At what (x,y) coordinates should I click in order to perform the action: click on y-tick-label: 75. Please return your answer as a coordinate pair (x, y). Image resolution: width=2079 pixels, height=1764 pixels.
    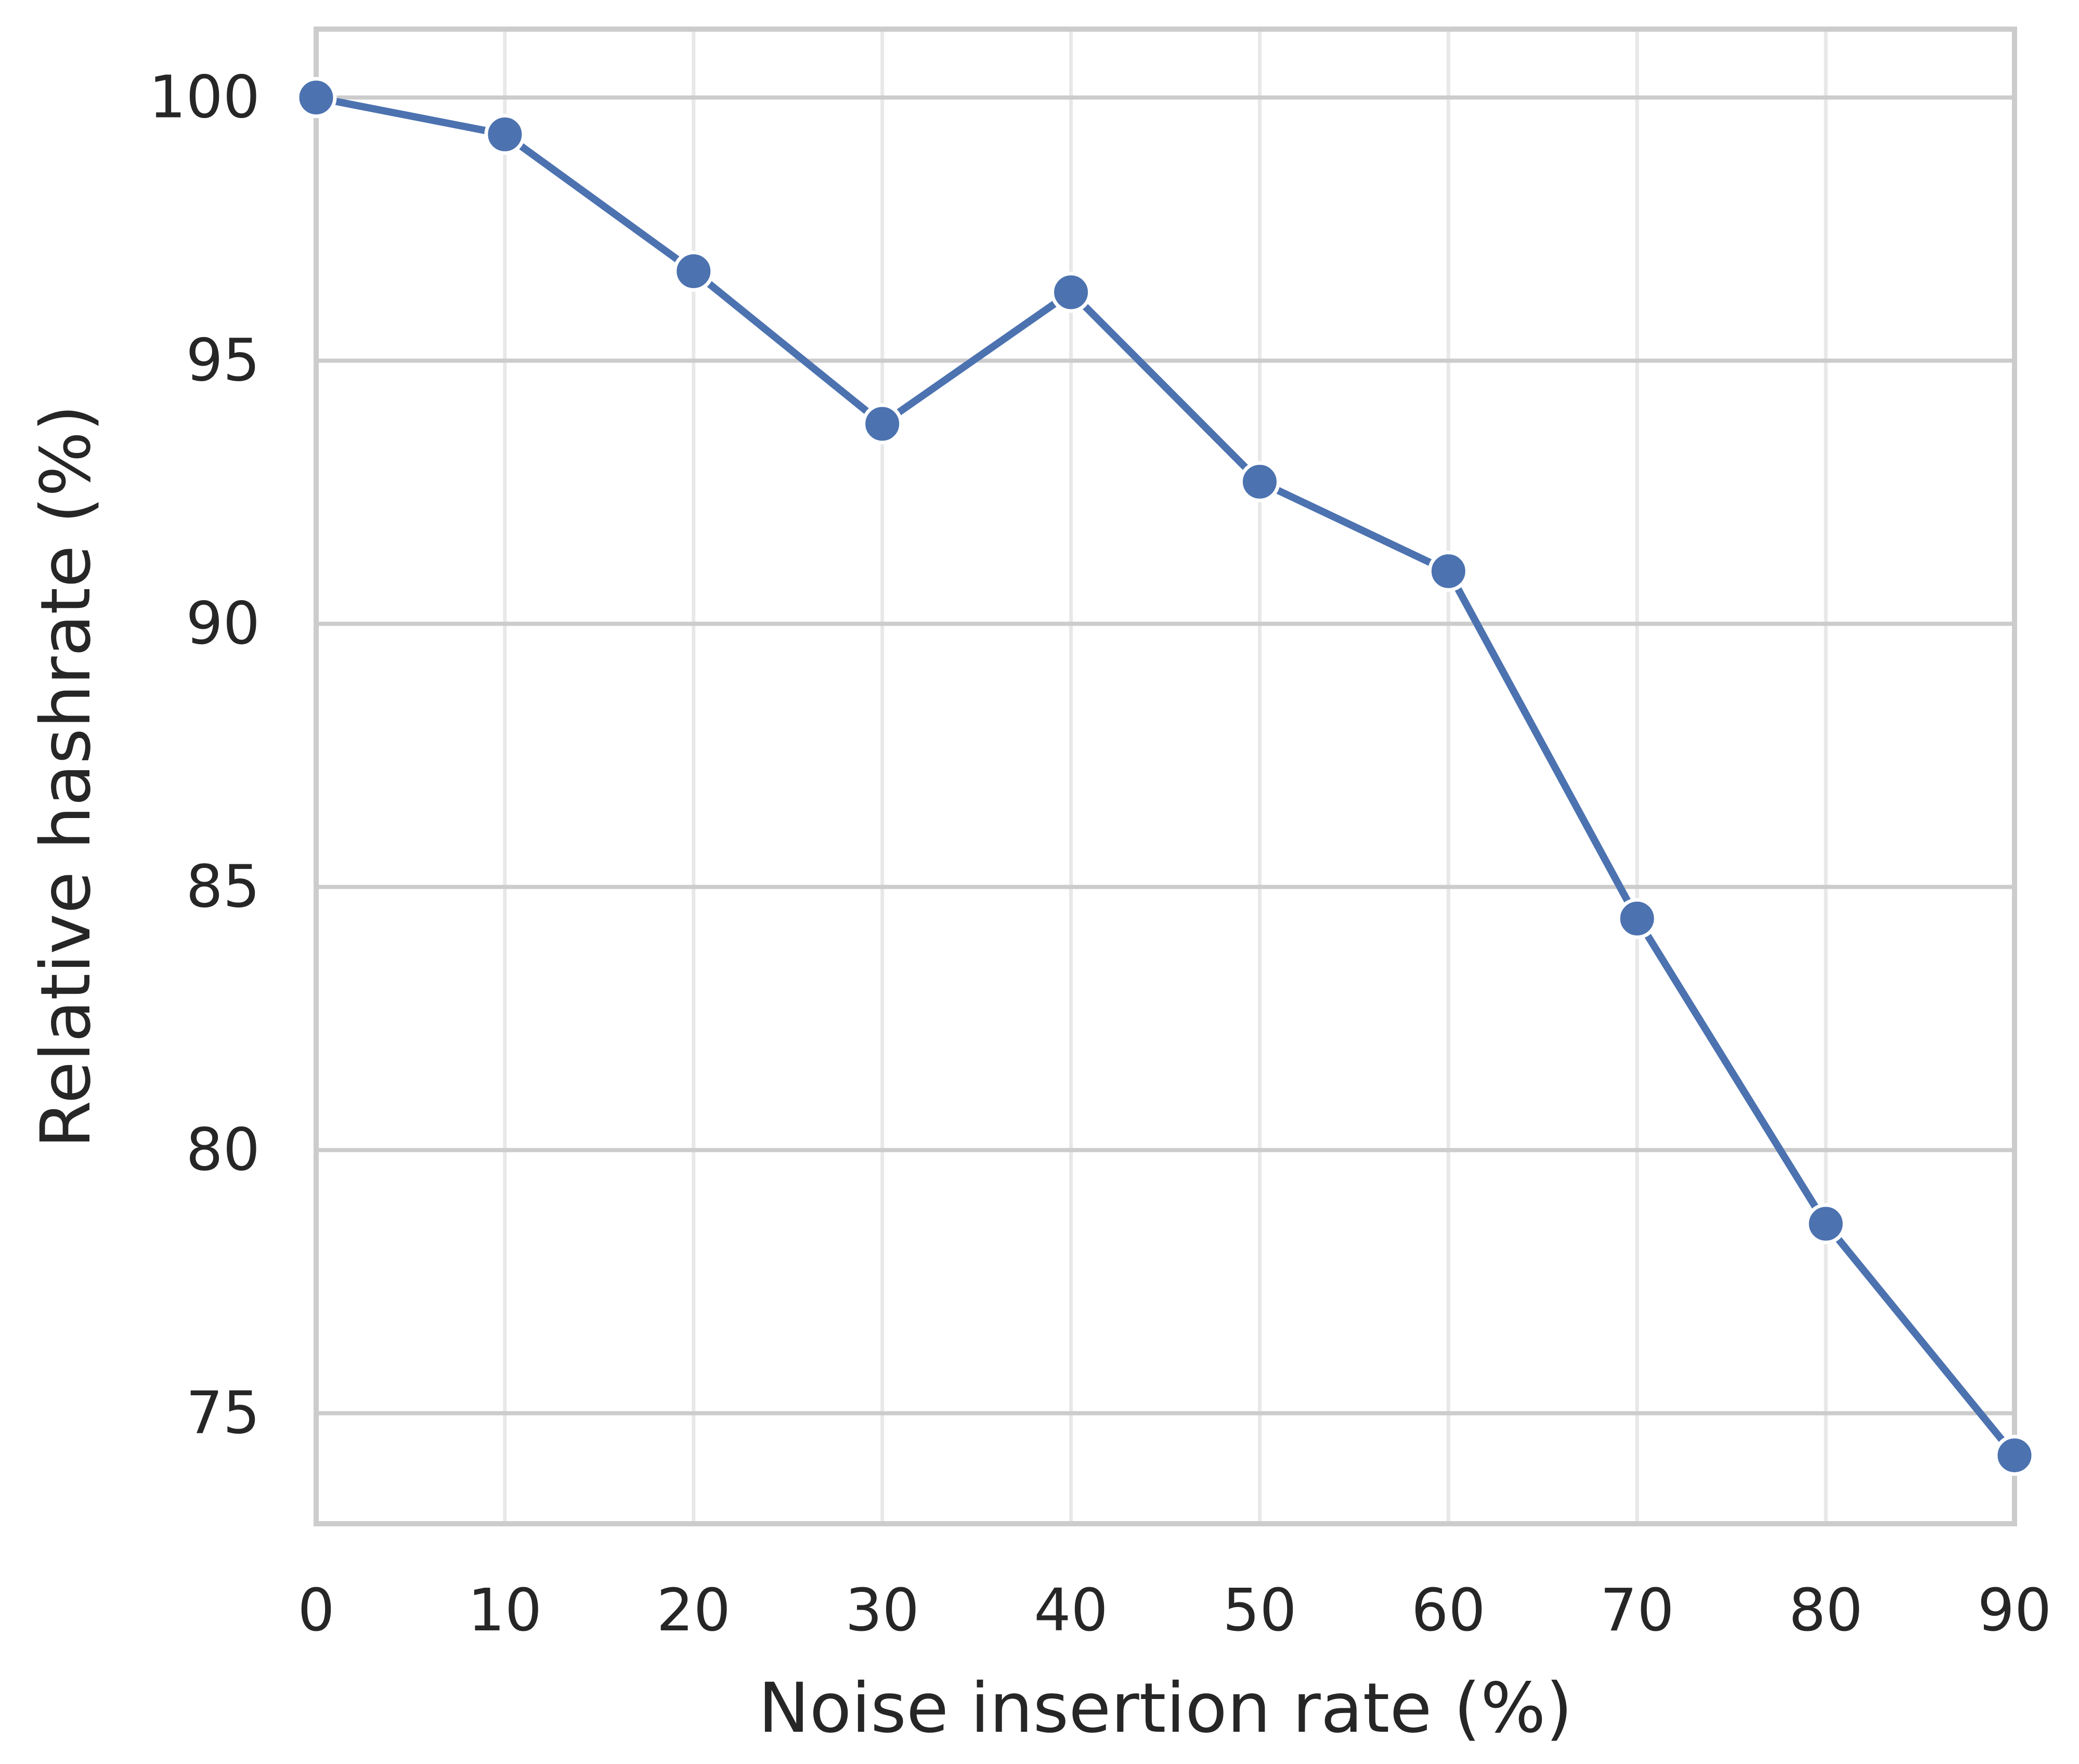
    Looking at the image, I should click on (223, 1413).